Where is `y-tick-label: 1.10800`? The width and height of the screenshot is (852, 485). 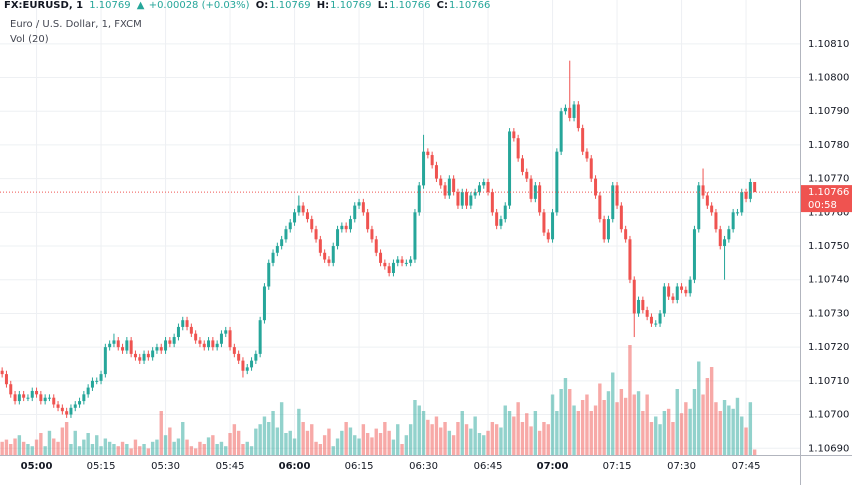 y-tick-label: 1.10800 is located at coordinates (828, 78).